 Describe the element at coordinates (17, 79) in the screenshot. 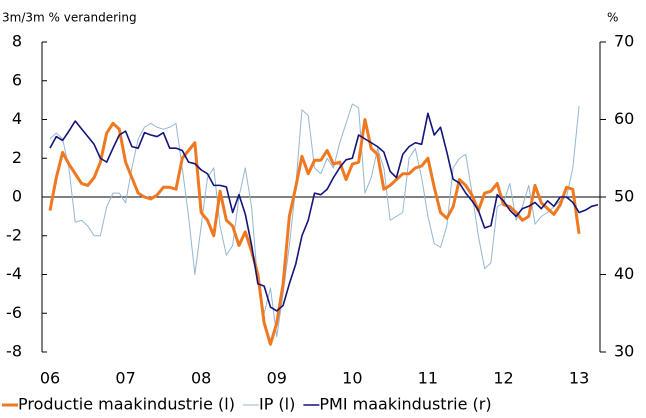

I see `y-tick-label: 6` at that location.